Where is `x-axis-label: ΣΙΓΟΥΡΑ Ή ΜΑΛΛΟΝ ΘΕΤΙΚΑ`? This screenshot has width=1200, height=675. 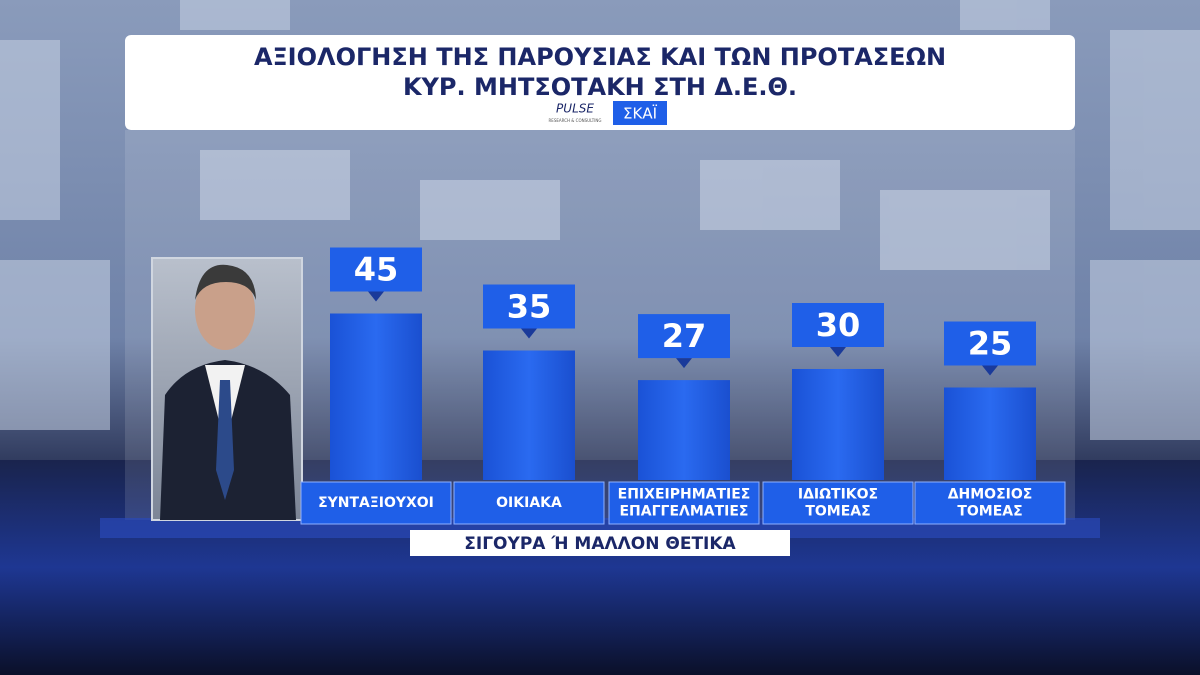 x-axis-label: ΣΙΓΟΥΡΑ Ή ΜΑΛΛΟΝ ΘΕΤΙΚΑ is located at coordinates (600, 544).